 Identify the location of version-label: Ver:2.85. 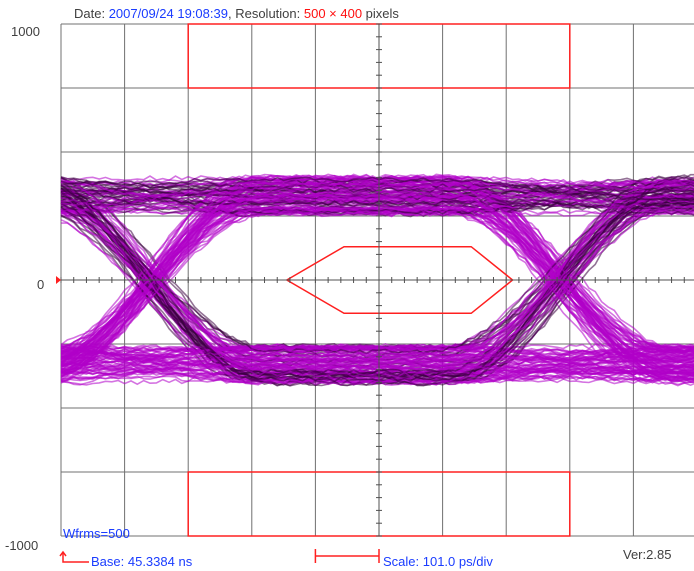
(647, 554).